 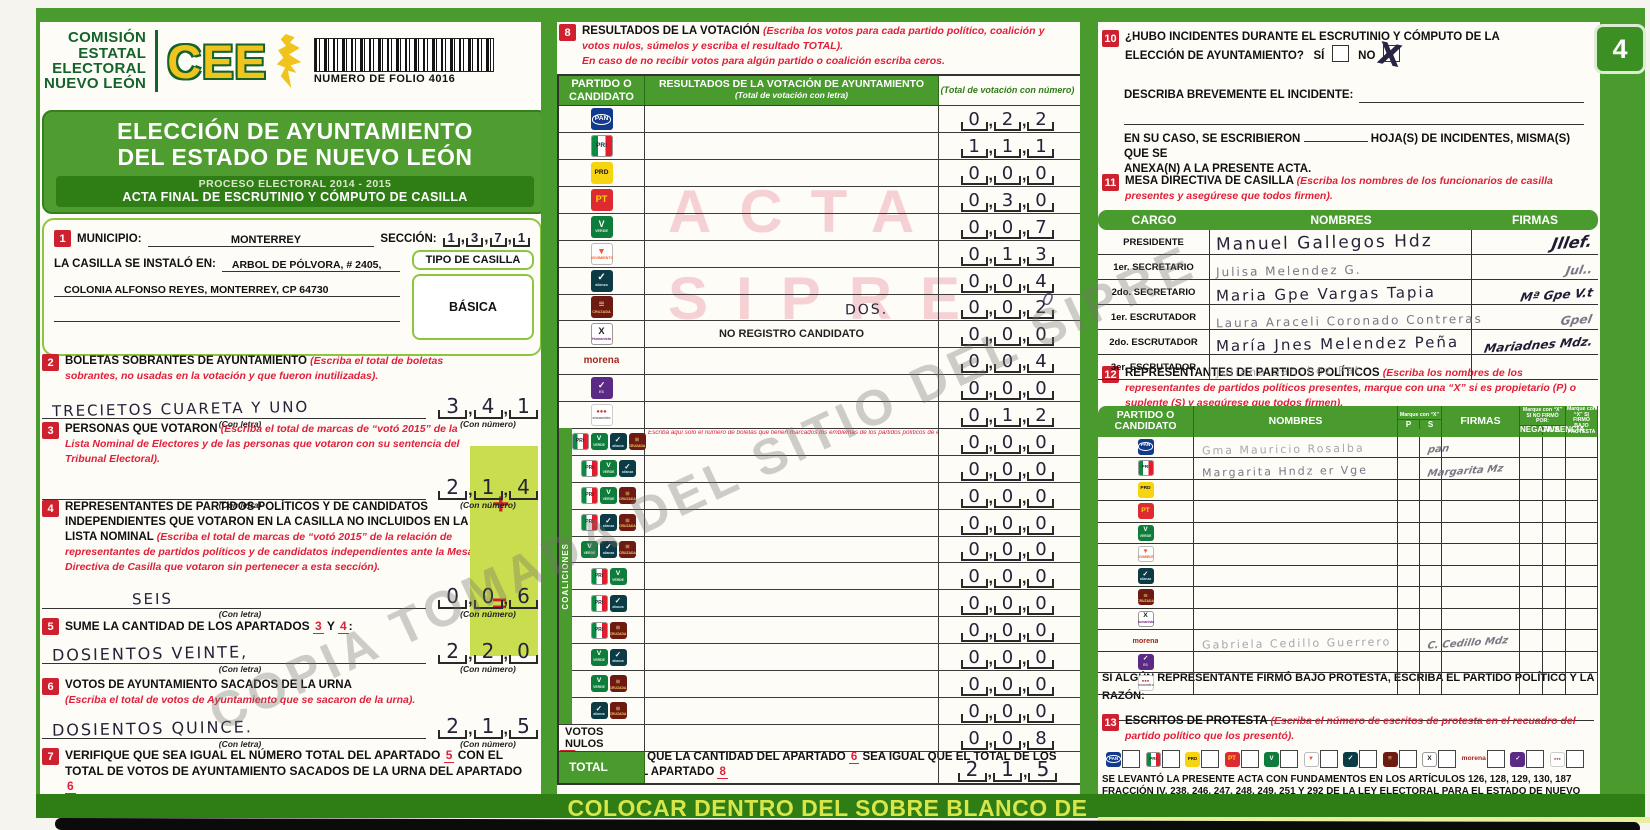 I want to click on suma-letra: DOSIENTOS VEINTE,, so click(x=234, y=653).